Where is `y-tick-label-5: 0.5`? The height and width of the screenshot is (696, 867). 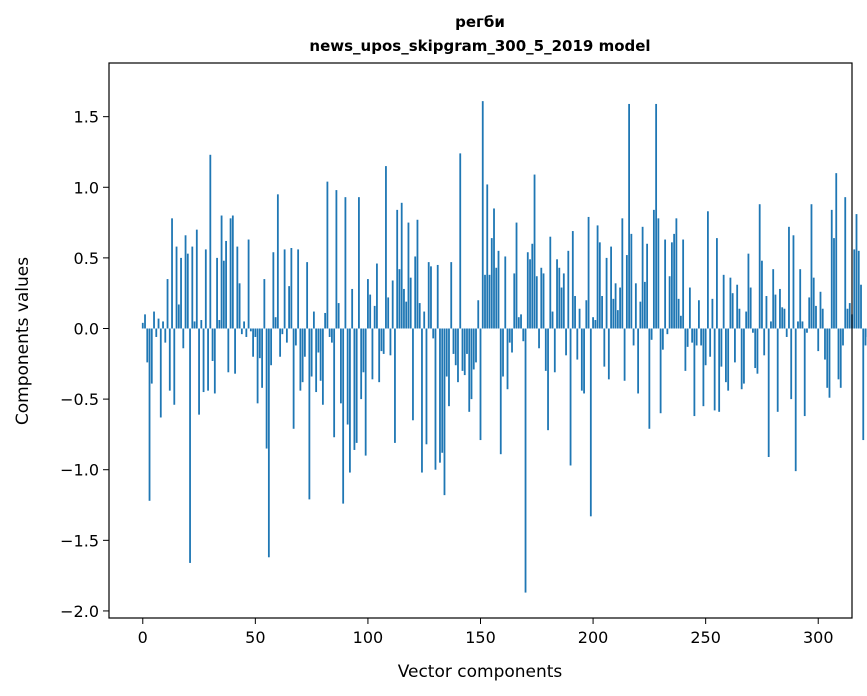 y-tick-label-5: 0.5 is located at coordinates (86, 258).